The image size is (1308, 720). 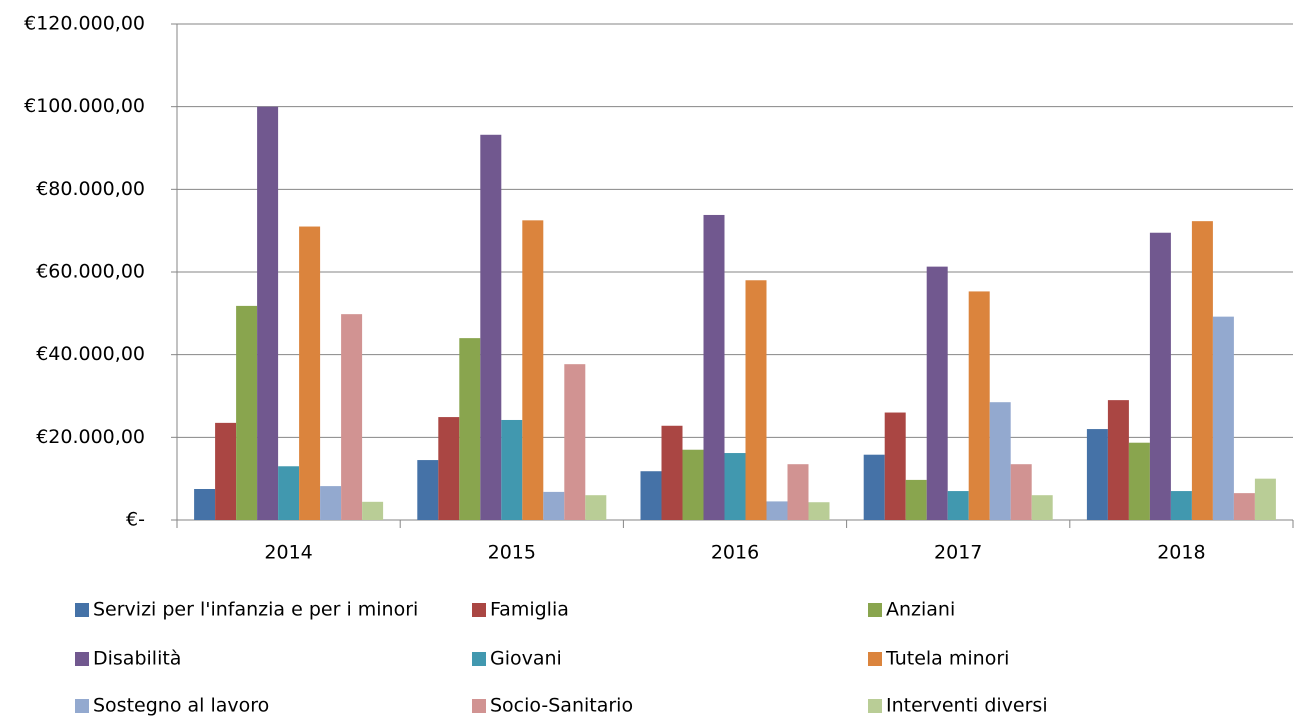 I want to click on y-tick-label: €-, so click(x=135, y=520).